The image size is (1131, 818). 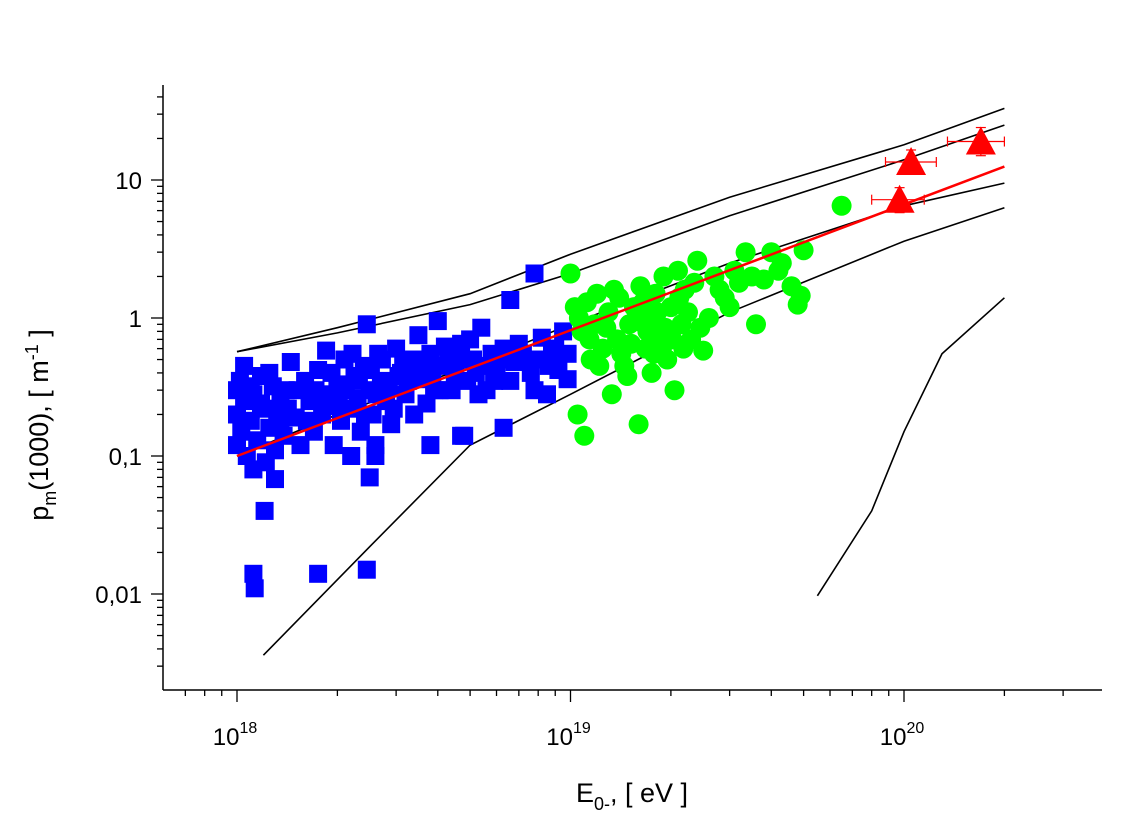 I want to click on x-tick-exponent: 20, so click(x=915, y=728).